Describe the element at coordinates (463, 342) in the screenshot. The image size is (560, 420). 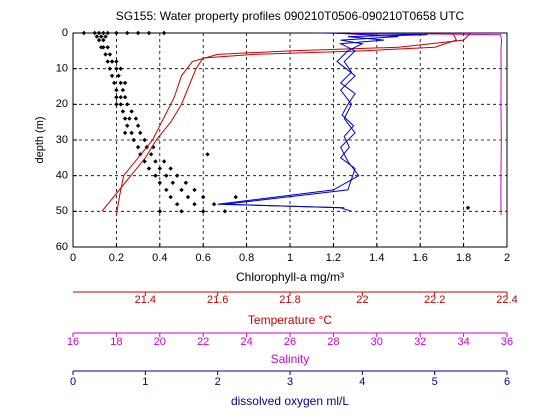
I see `x-tick-label: 34` at that location.